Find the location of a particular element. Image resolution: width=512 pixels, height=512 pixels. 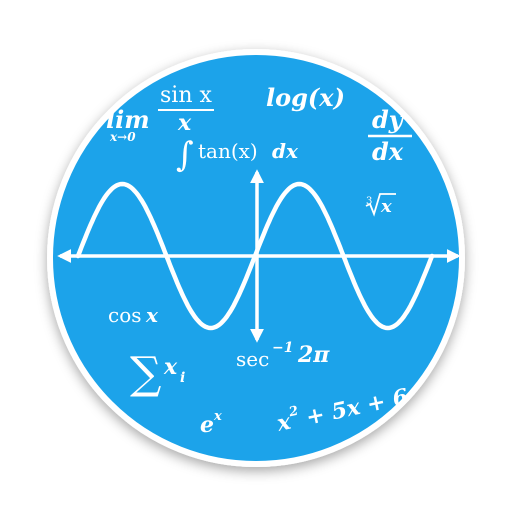

integral-sign: ∫ is located at coordinates (185, 155).